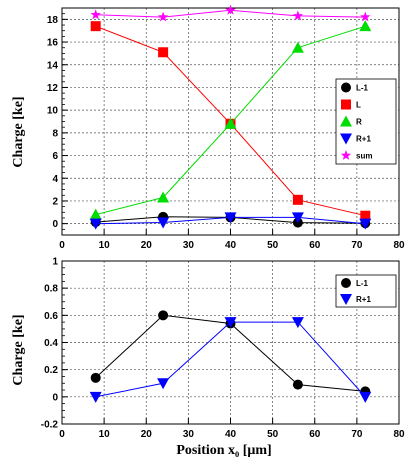  What do you see at coordinates (51, 316) in the screenshot?
I see `y-tick-label: 0.6` at bounding box center [51, 316].